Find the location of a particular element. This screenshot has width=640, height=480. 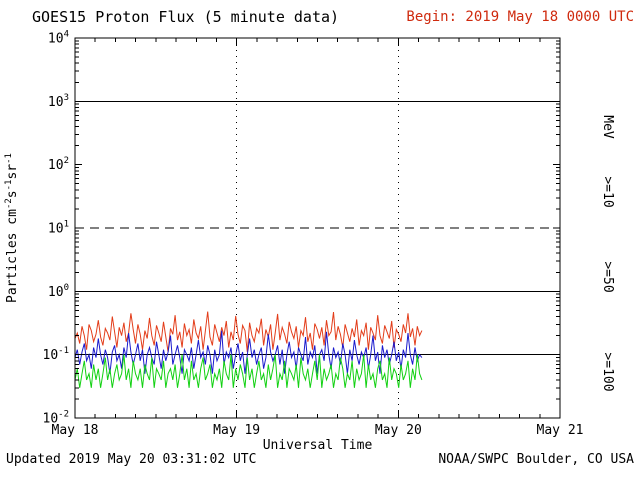

series-ge100MeV is located at coordinates (248, 371).